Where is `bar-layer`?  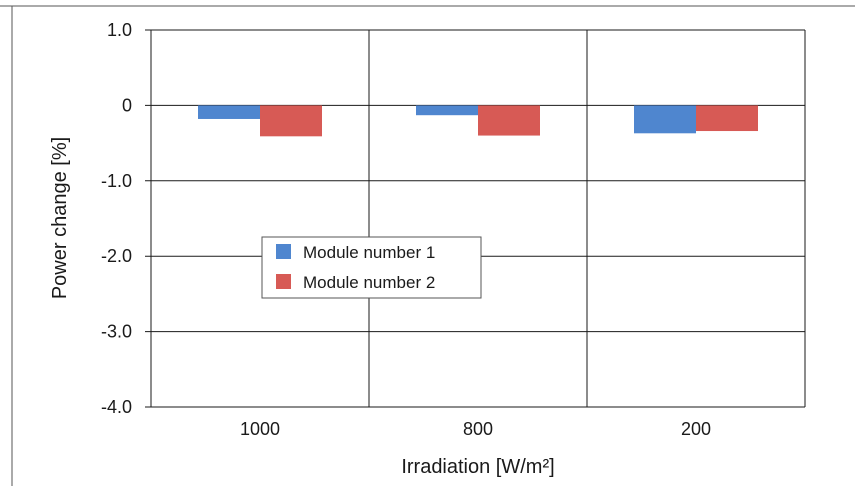
bar-layer is located at coordinates (478, 121).